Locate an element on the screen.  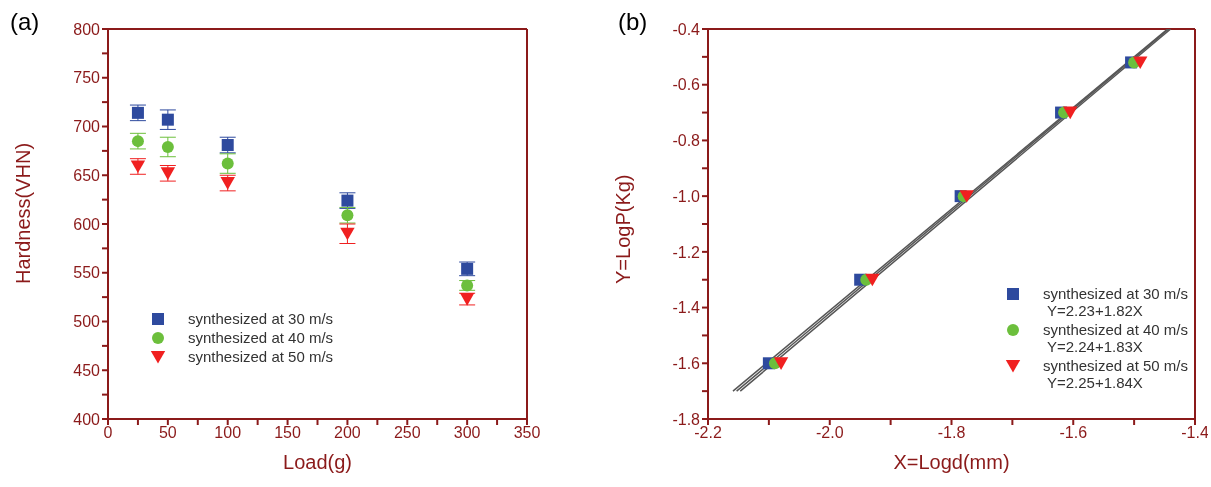
x-axis-title: Load(g) is located at coordinates (317, 462).